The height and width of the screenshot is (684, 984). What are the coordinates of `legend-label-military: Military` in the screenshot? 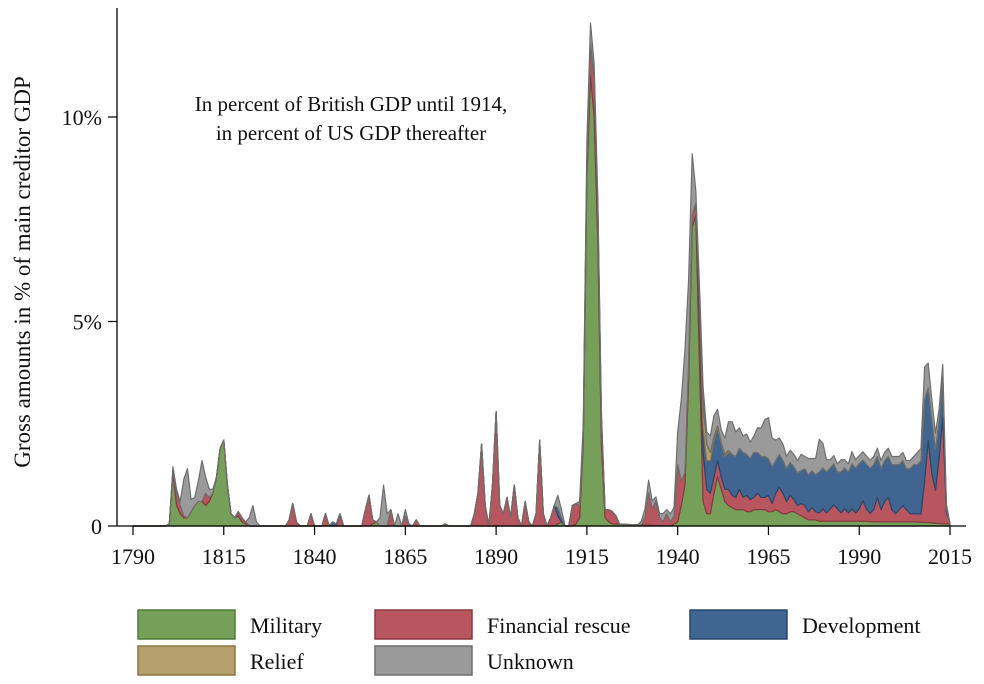 It's located at (286, 625).